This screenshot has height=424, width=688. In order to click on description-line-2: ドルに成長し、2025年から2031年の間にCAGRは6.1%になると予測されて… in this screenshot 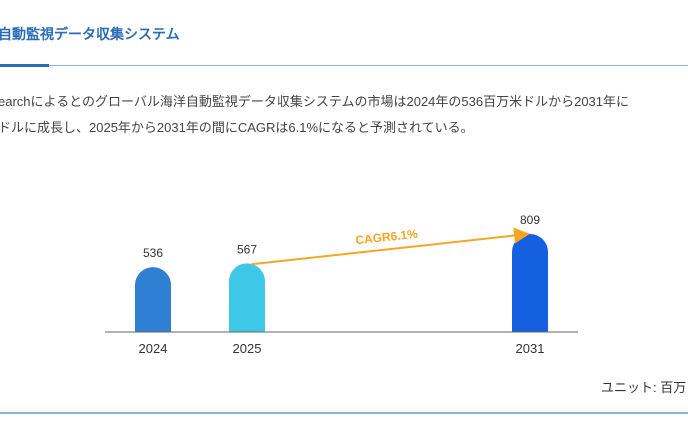, I will do `click(237, 127)`.